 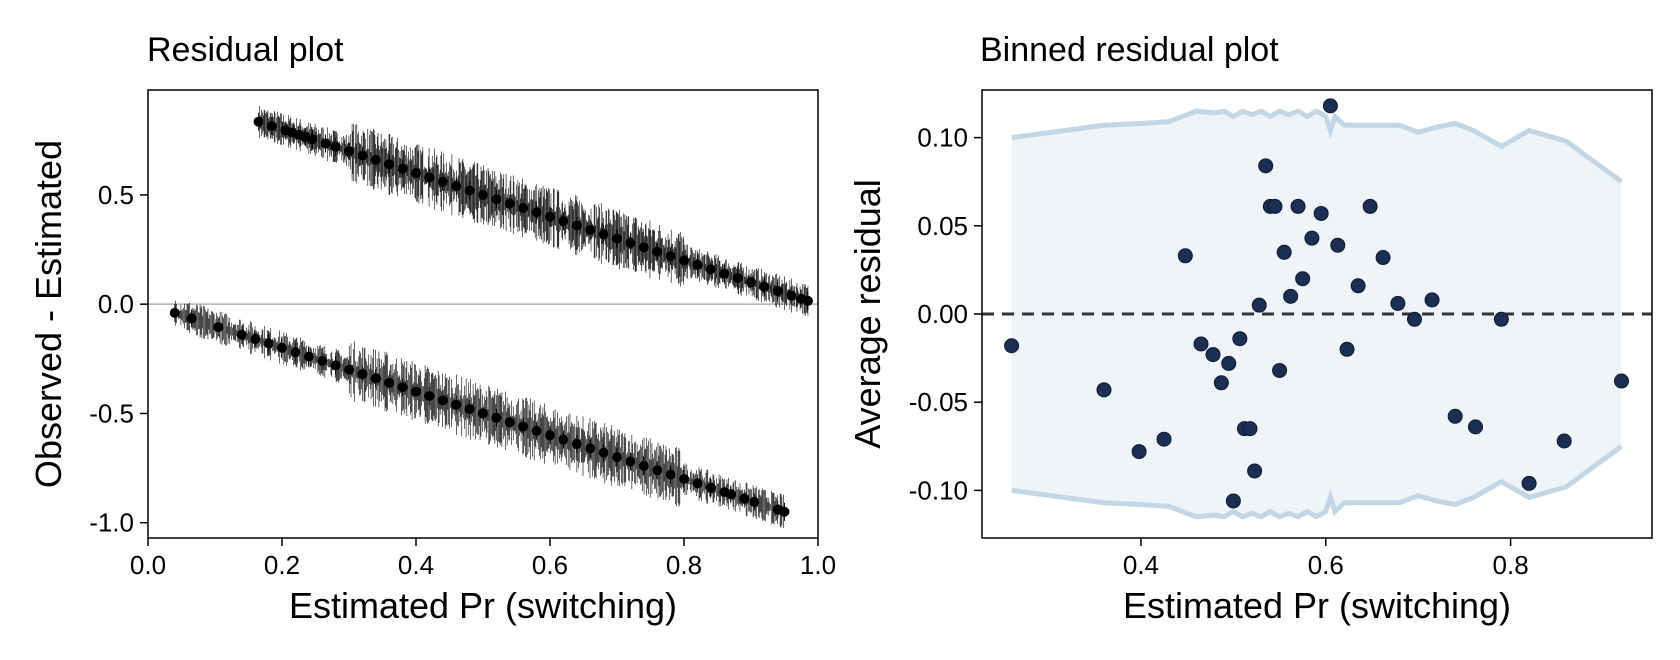 What do you see at coordinates (118, 359) in the screenshot?
I see `residual-plot-y-ticks: -1.0 -0.5 0.0 0.5` at bounding box center [118, 359].